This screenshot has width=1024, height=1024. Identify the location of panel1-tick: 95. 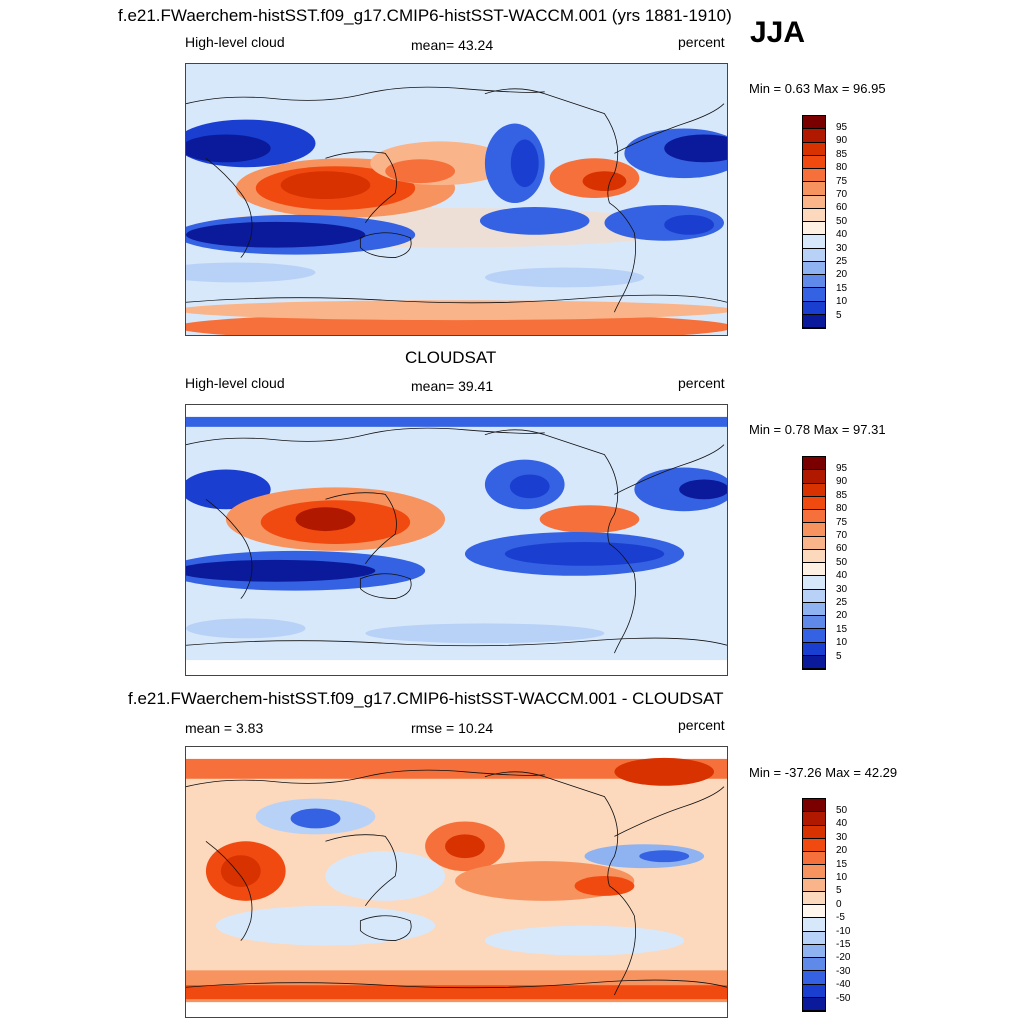
(842, 127).